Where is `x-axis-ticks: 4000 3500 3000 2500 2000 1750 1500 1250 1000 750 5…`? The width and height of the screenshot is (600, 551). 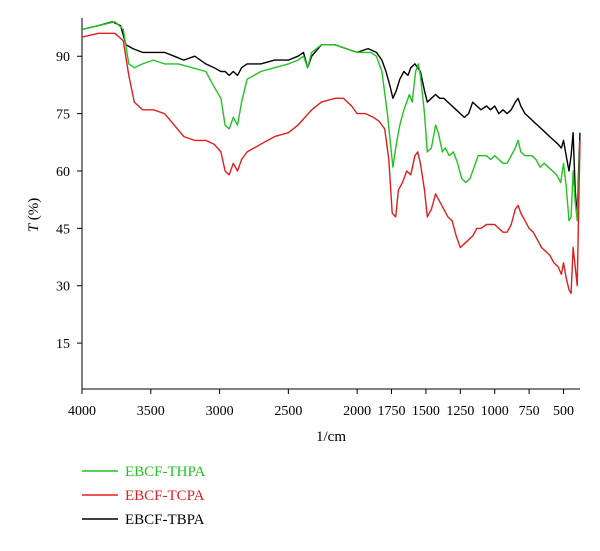
x-axis-ticks: 4000 3500 3000 2500 2000 1750 1500 1250 1000 750 5… is located at coordinates (321, 404).